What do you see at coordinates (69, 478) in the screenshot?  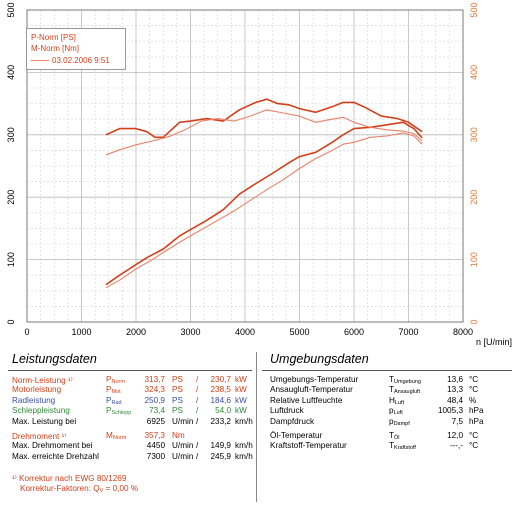 I see `footnote-ewg: ¹⁾ Korrektur nach EWG 80/1269` at bounding box center [69, 478].